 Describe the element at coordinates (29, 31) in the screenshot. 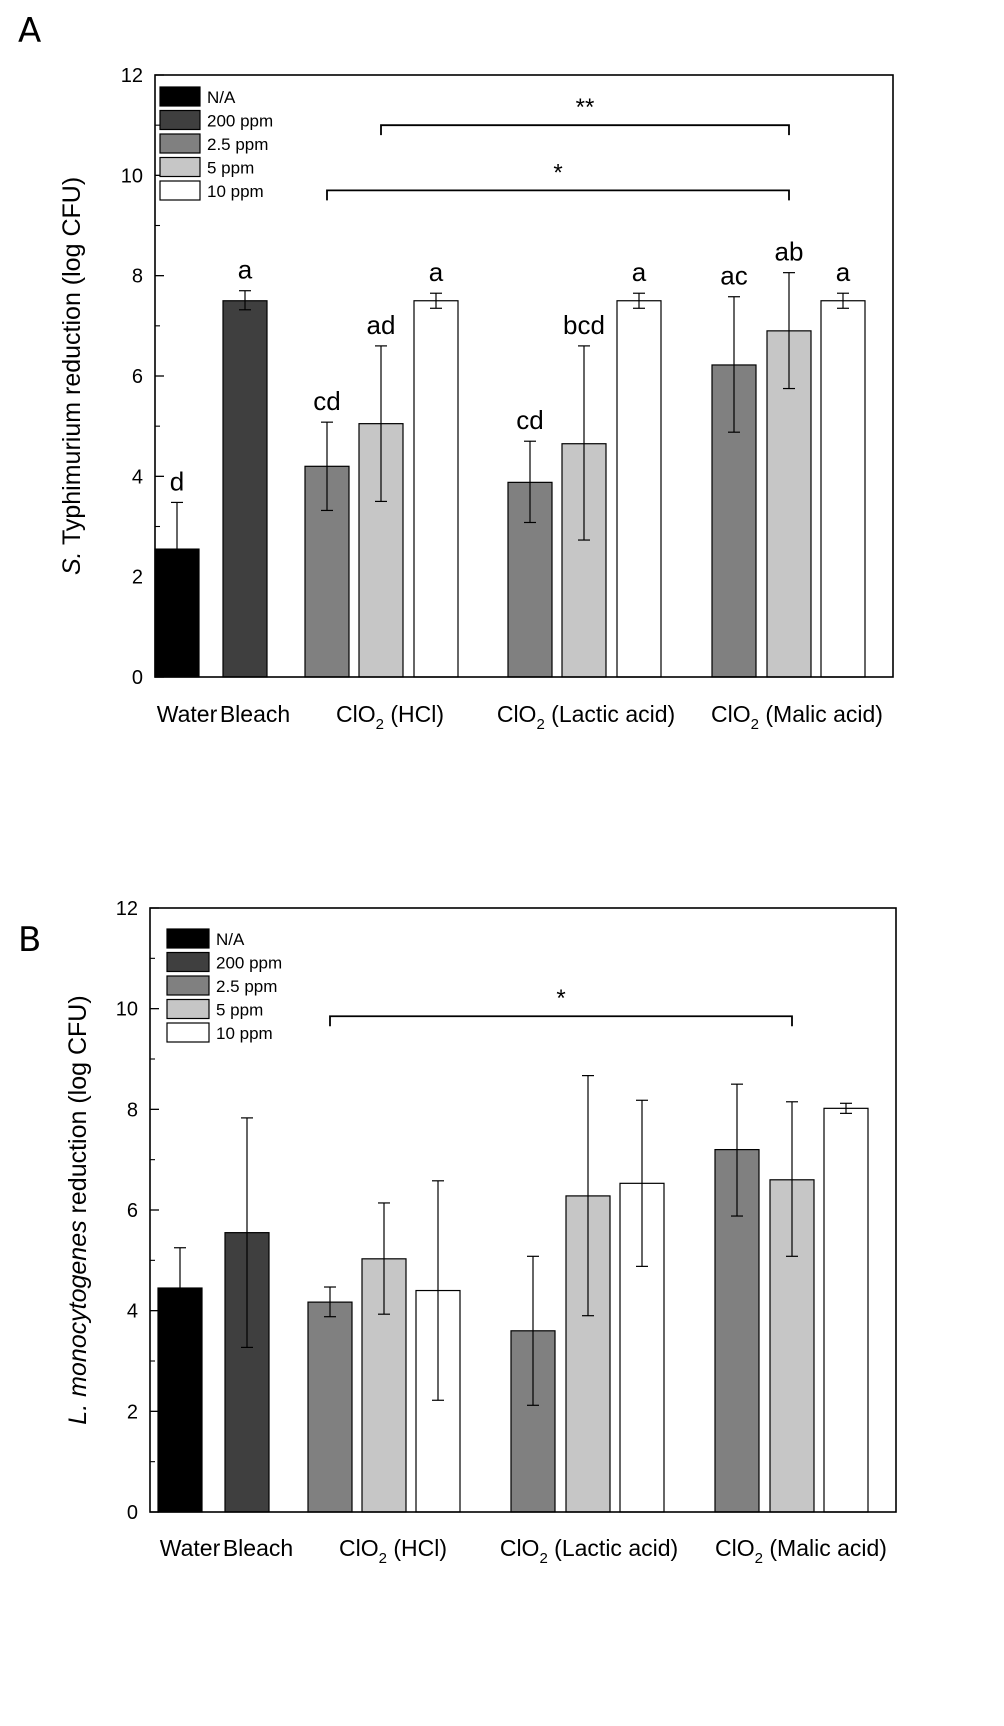

I see `panel-label-a: A` at that location.